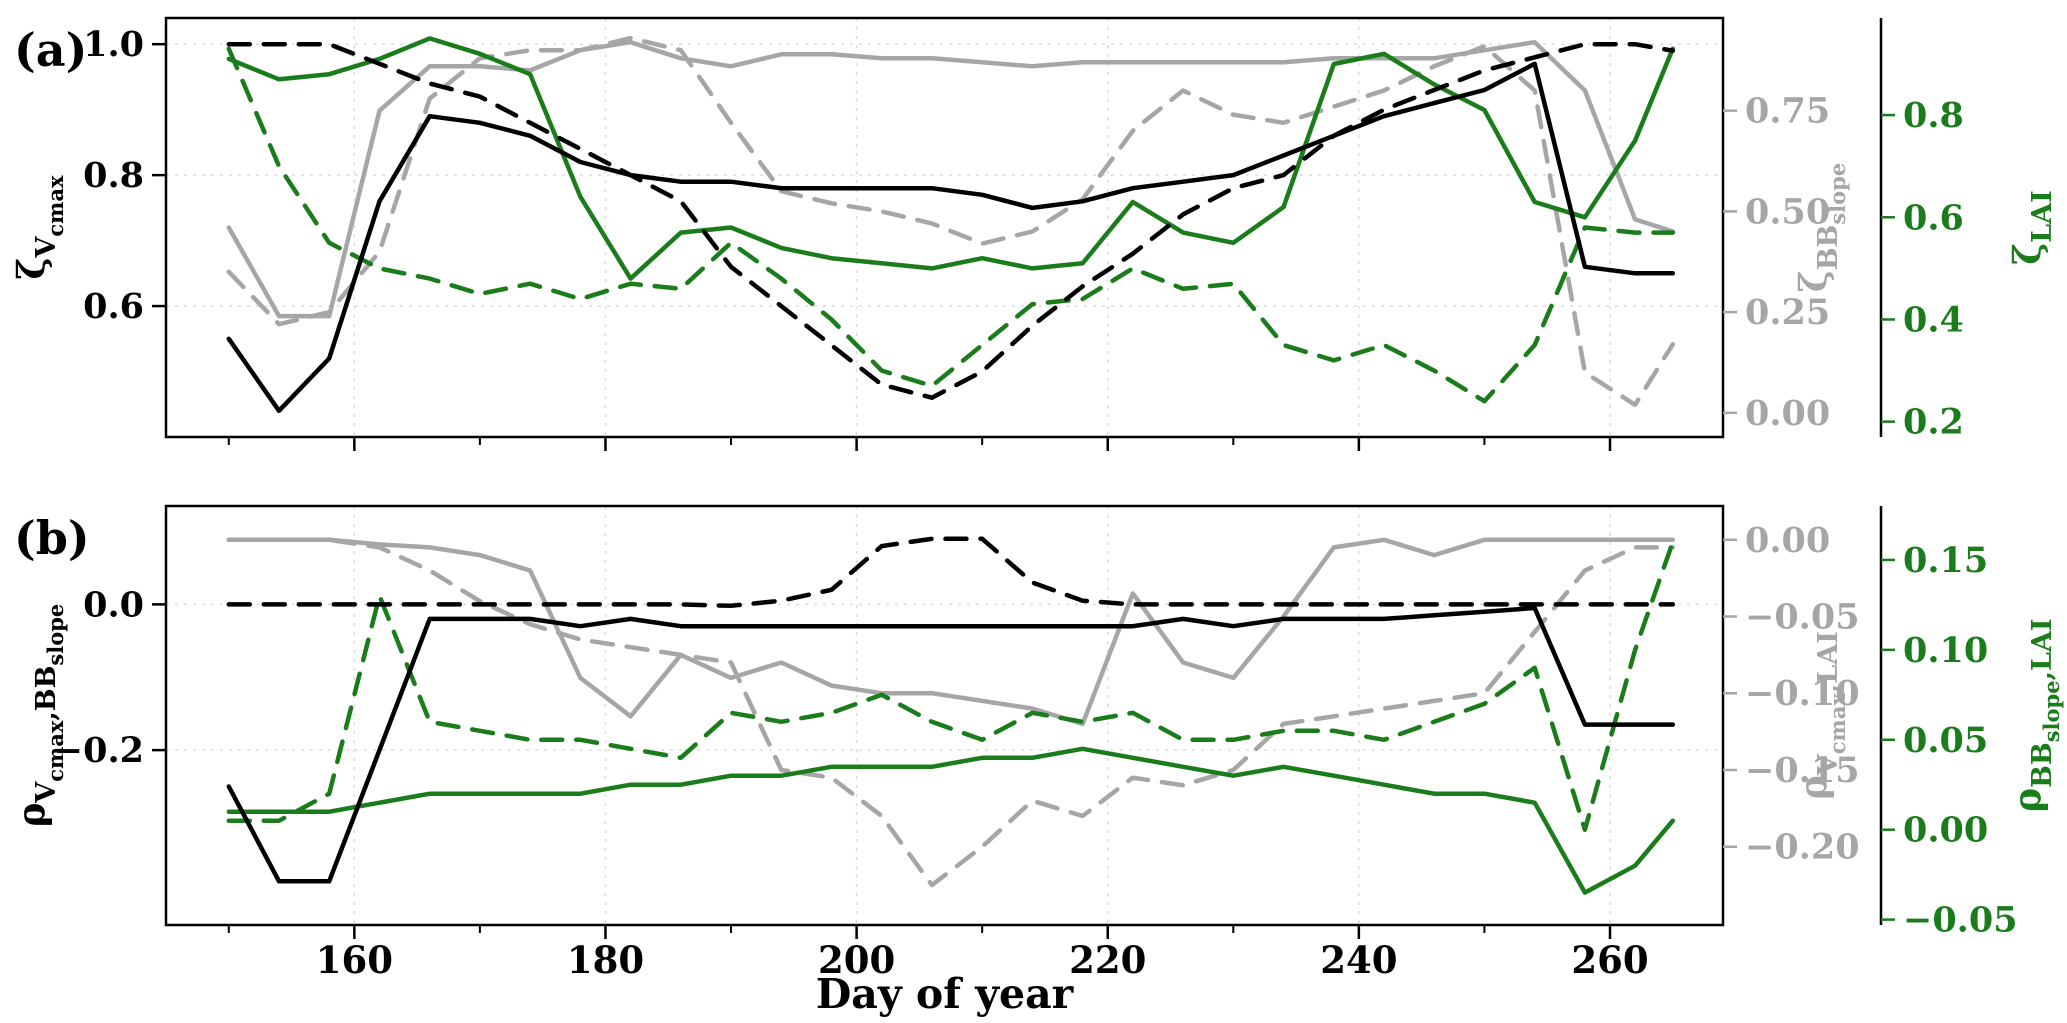  I want to click on axis-label-gray-b: ρVcmax,LAI, so click(1820, 715).